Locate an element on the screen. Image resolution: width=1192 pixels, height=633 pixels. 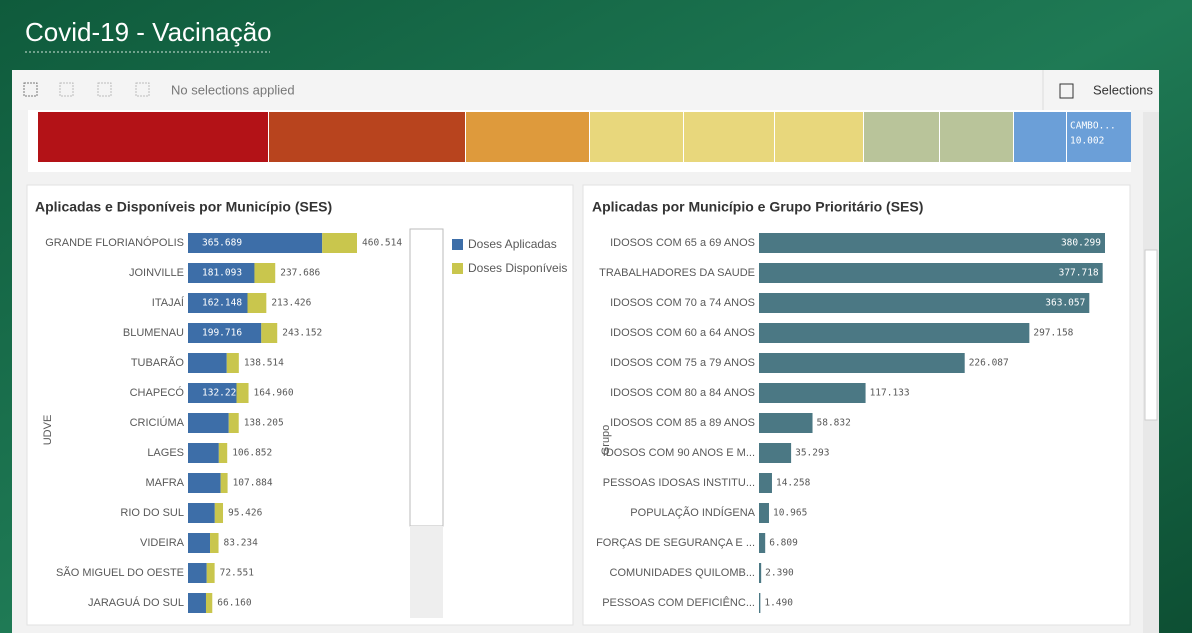
y-tick-label: IDOSOS COM 60 a 64 ANOS is located at coordinates (682, 333).